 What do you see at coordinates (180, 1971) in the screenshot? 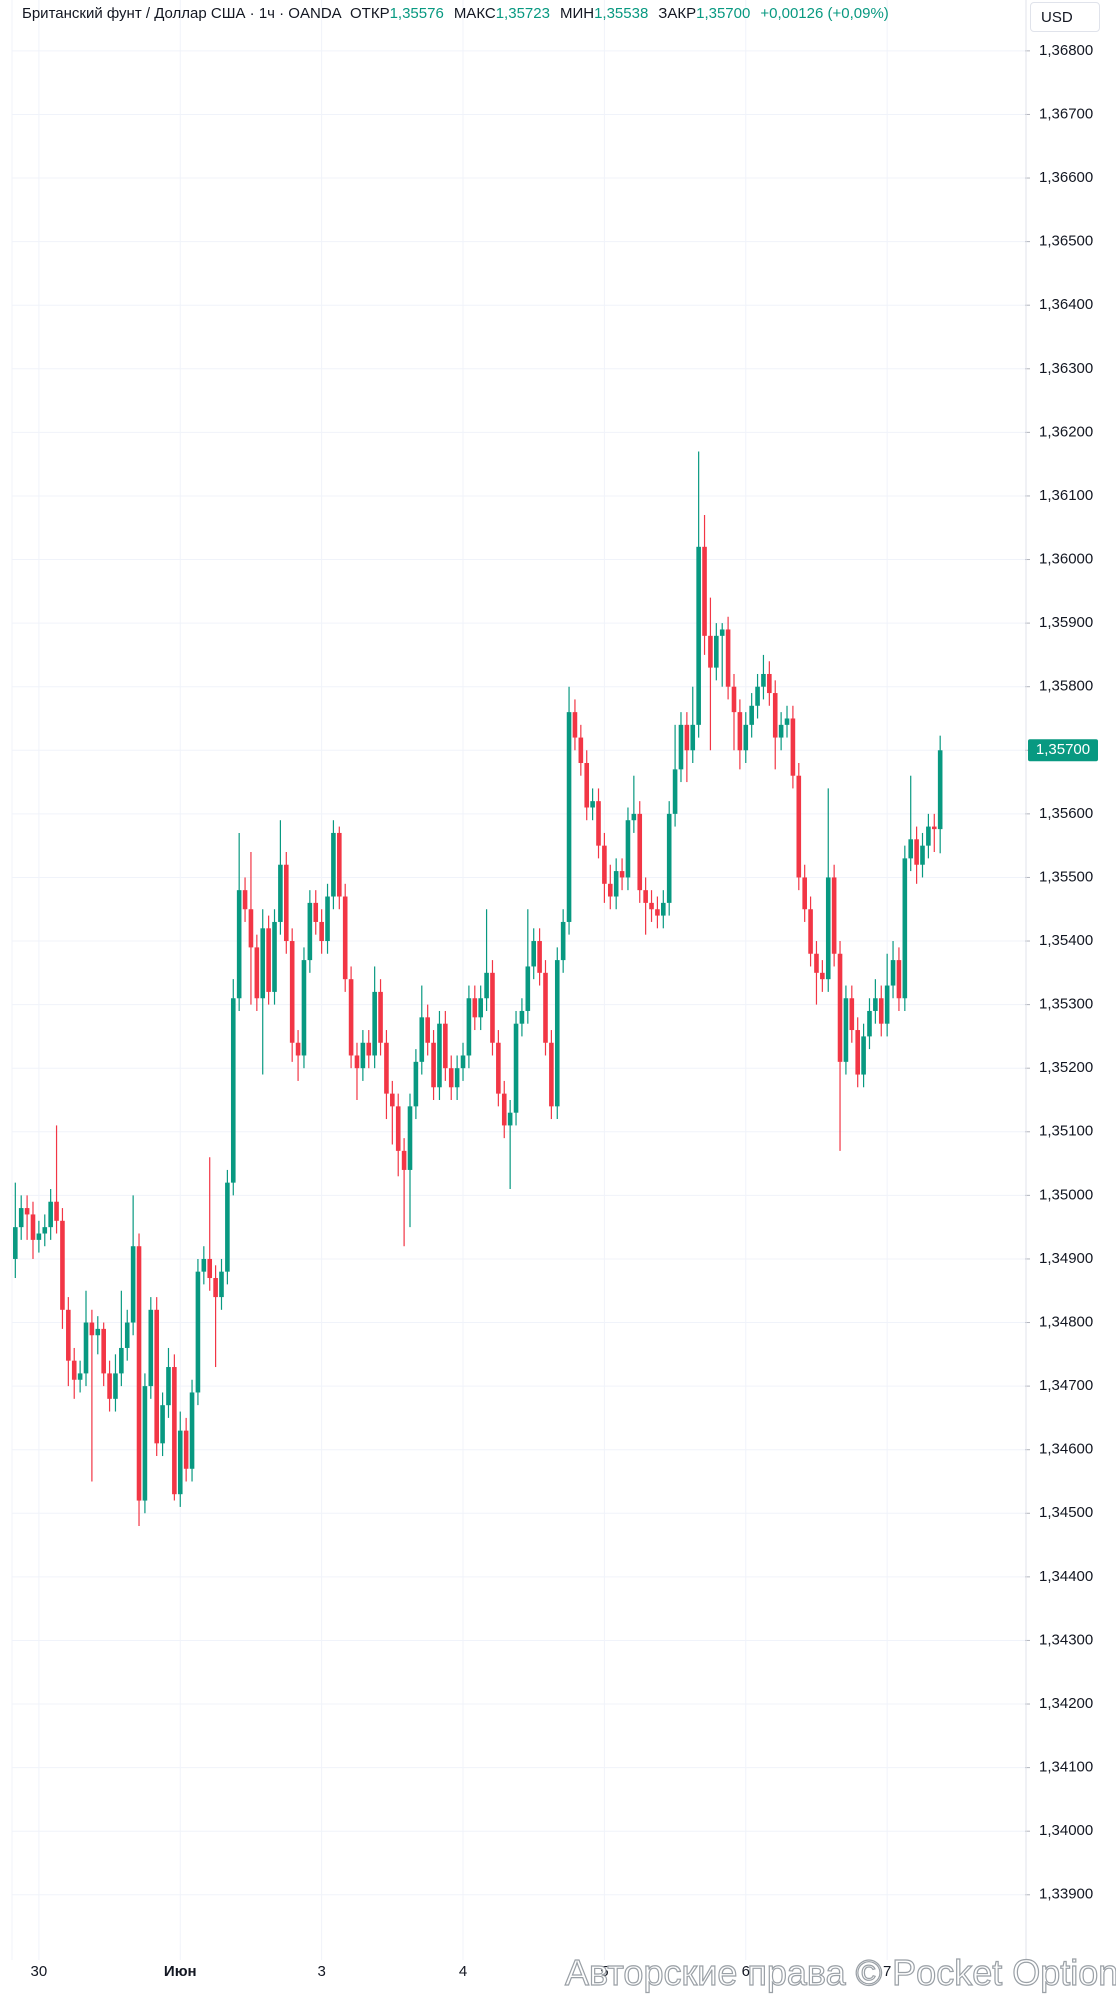
I see `x-tick-label: Июн` at bounding box center [180, 1971].